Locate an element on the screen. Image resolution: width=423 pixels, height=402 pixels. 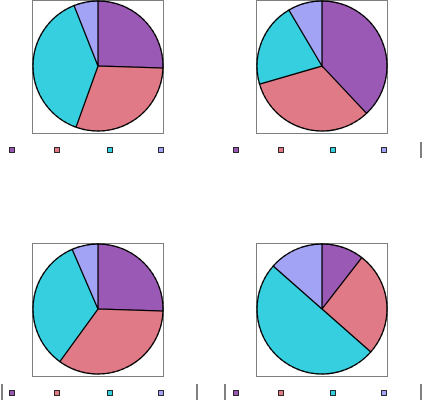
pie-panel-top-left is located at coordinates (86, 76).